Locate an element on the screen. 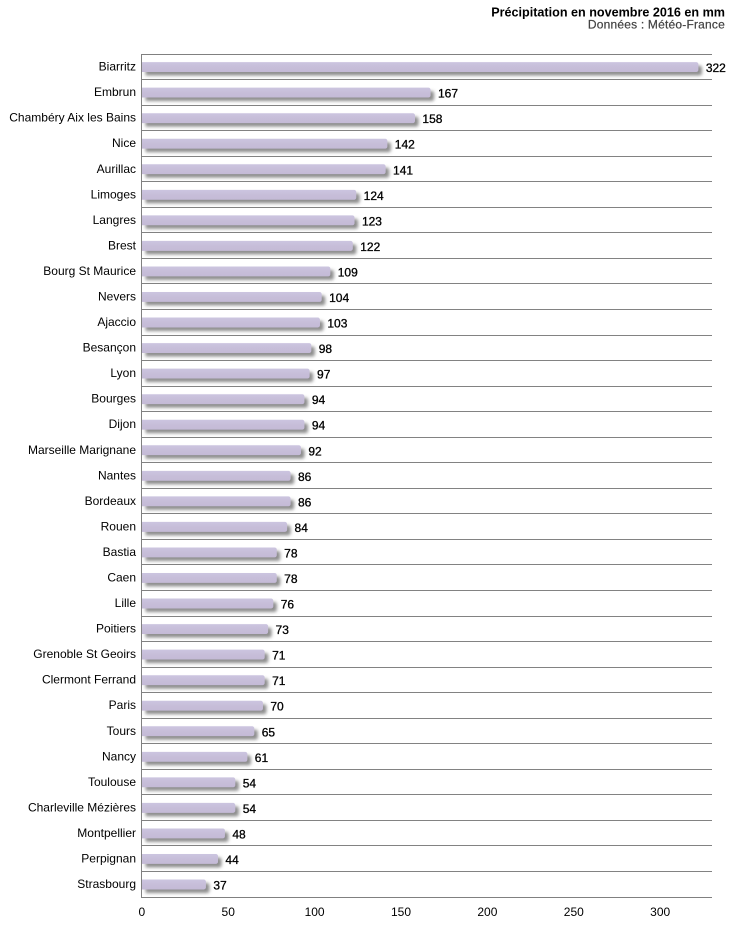  svg-text:Précipitation en novembre 2016: Précipitation en novembre 2016 en mm is located at coordinates (608, 12).